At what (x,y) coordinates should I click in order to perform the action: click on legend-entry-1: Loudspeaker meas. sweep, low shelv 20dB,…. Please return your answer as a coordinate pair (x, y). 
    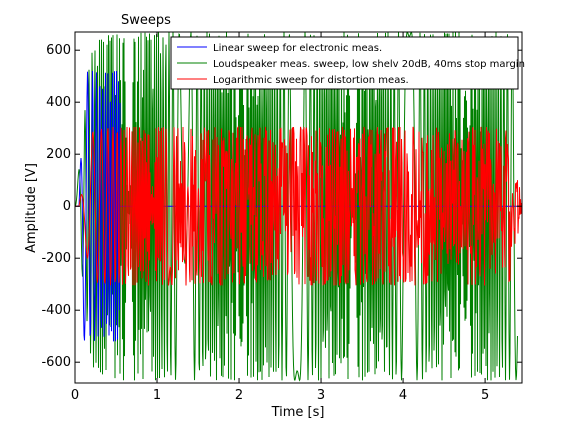
    Looking at the image, I should click on (369, 64).